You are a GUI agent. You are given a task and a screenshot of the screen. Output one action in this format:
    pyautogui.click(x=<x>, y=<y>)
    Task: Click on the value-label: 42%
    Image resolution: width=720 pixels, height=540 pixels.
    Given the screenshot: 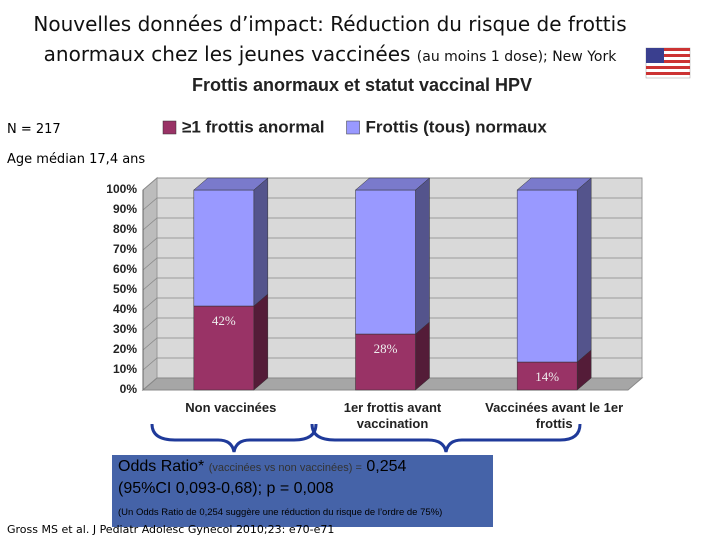 What is the action you would take?
    pyautogui.click(x=224, y=320)
    